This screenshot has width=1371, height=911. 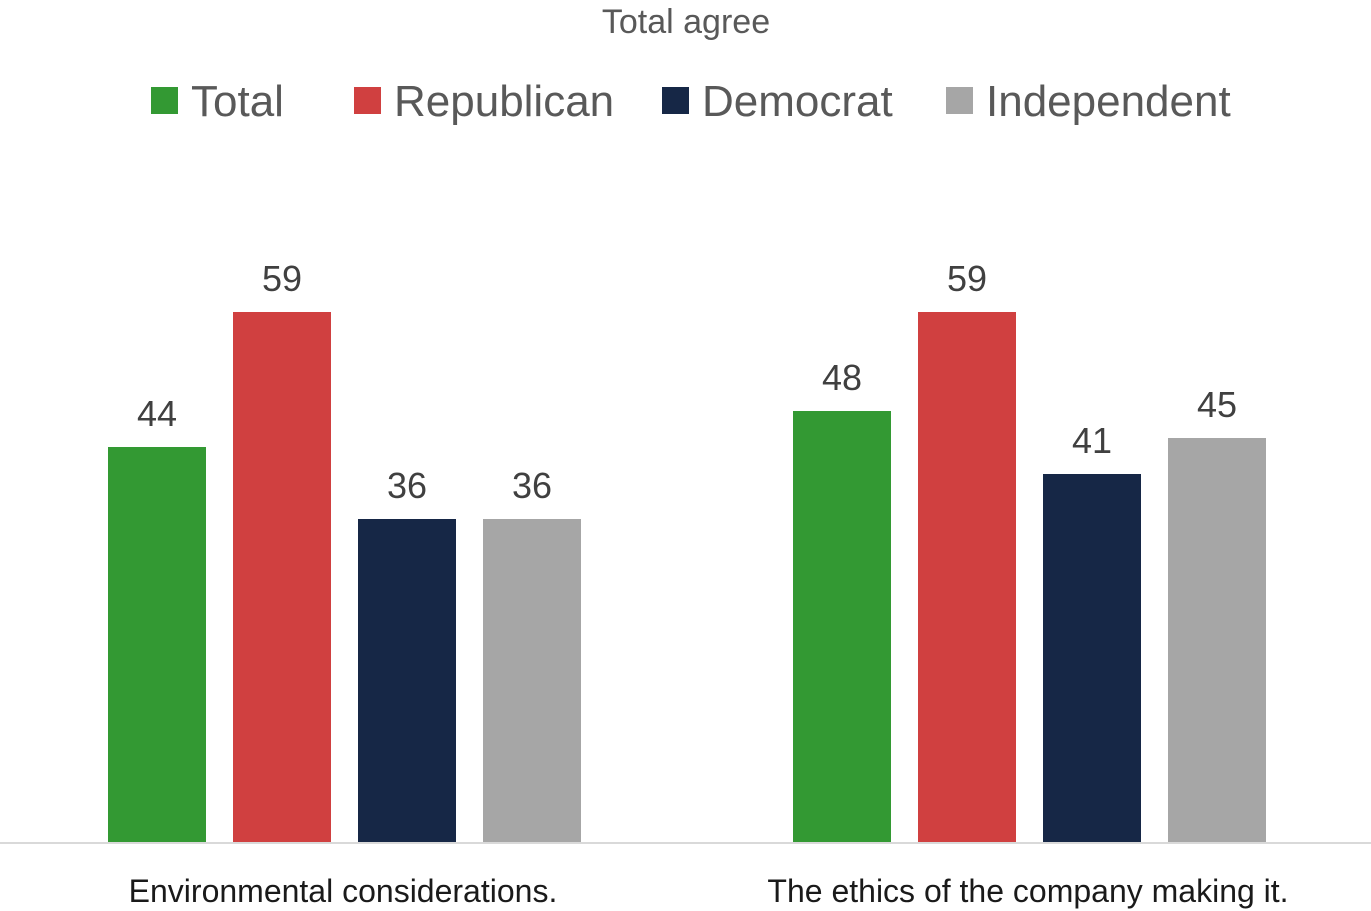 I want to click on data-label-democrat-1: 41, so click(x=1092, y=440).